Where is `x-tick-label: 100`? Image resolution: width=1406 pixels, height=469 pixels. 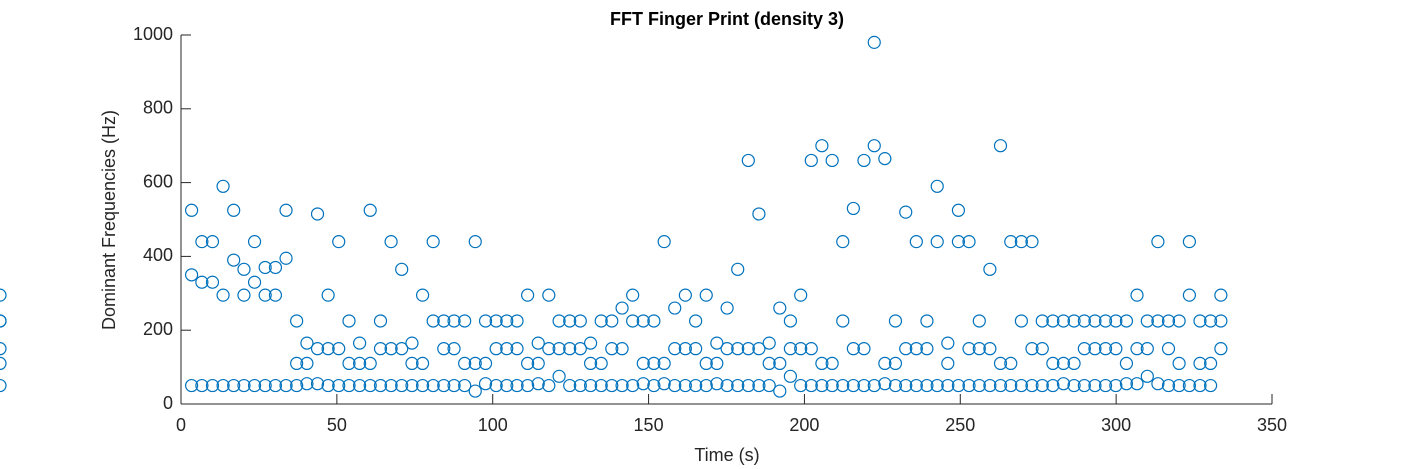 x-tick-label: 100 is located at coordinates (493, 425).